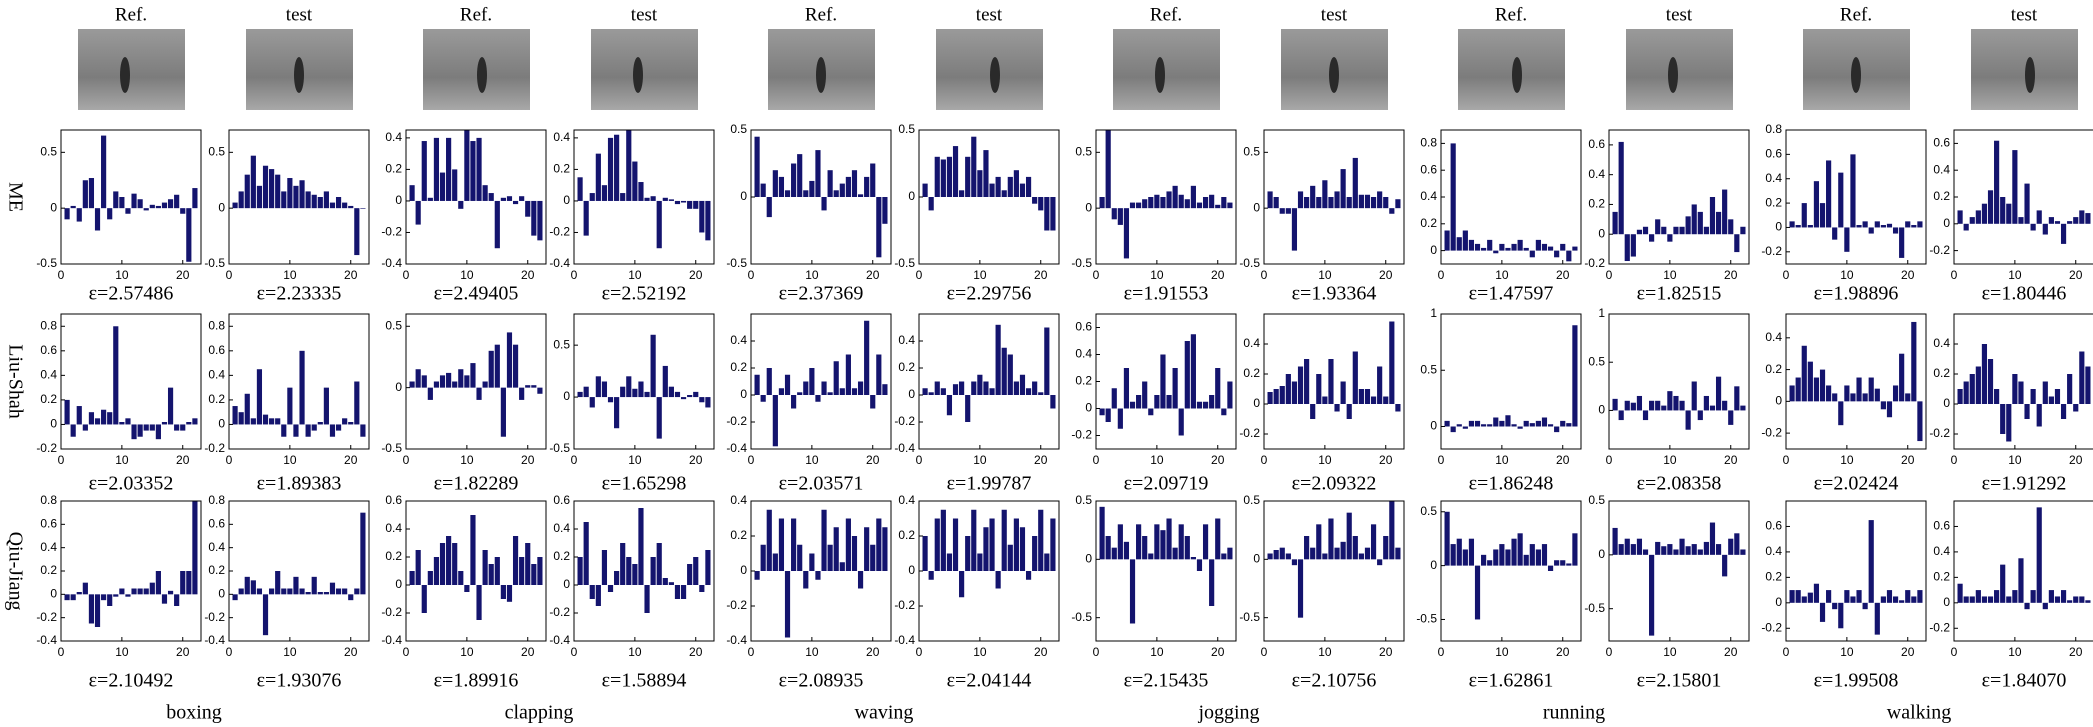 The width and height of the screenshot is (2093, 727). I want to click on epsilon-label: ε=2.08935, so click(821, 681).